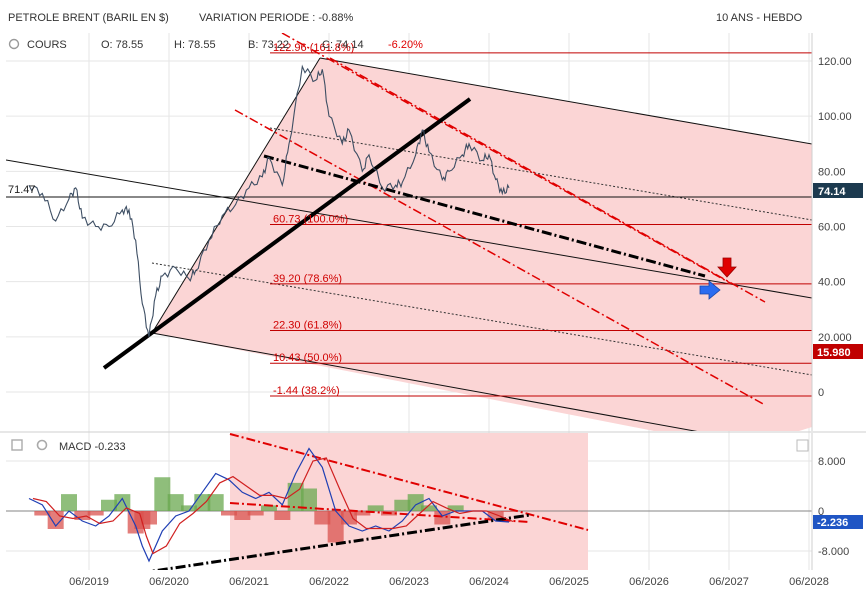  What do you see at coordinates (410, 445) in the screenshot?
I see `macd-toolbar-icons` at bounding box center [410, 445].